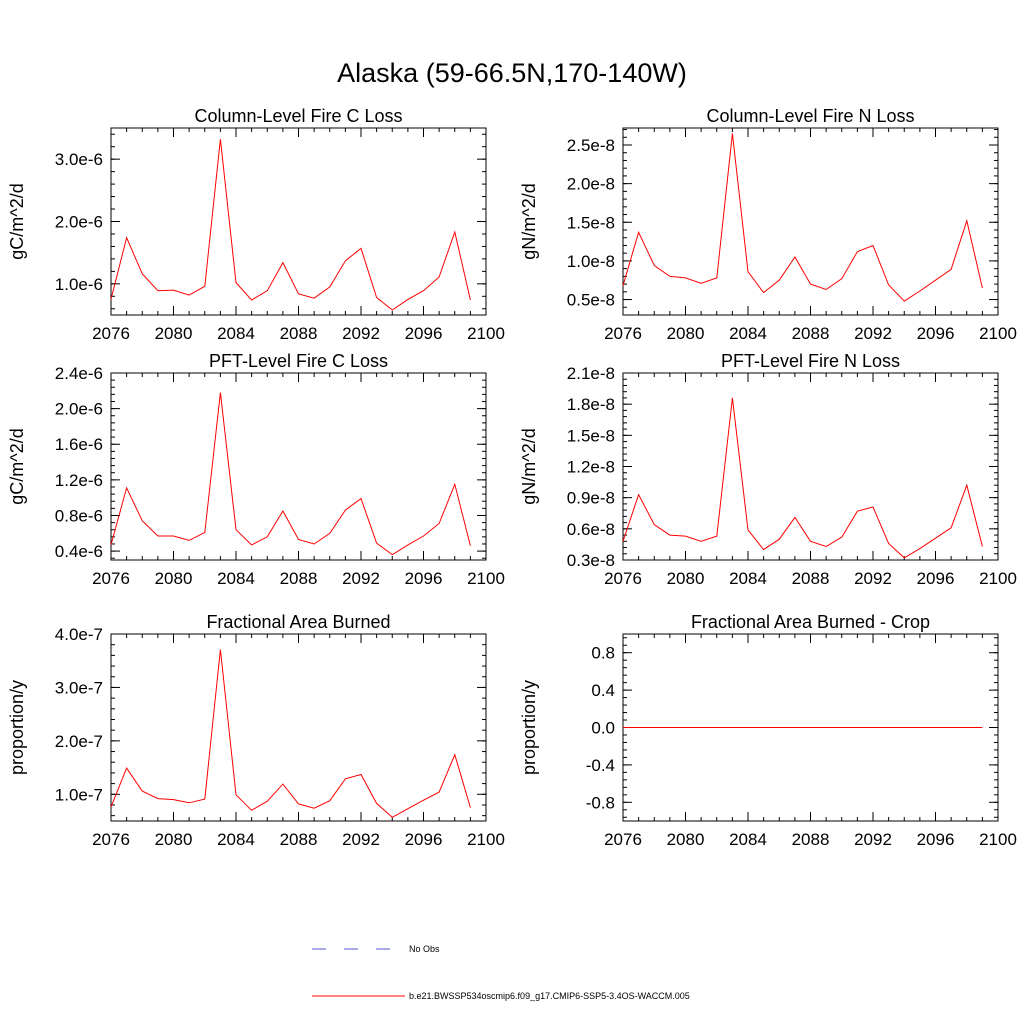 This screenshot has height=1024, width=1024. I want to click on y-tick-label: 3.0e-6, so click(79, 159).